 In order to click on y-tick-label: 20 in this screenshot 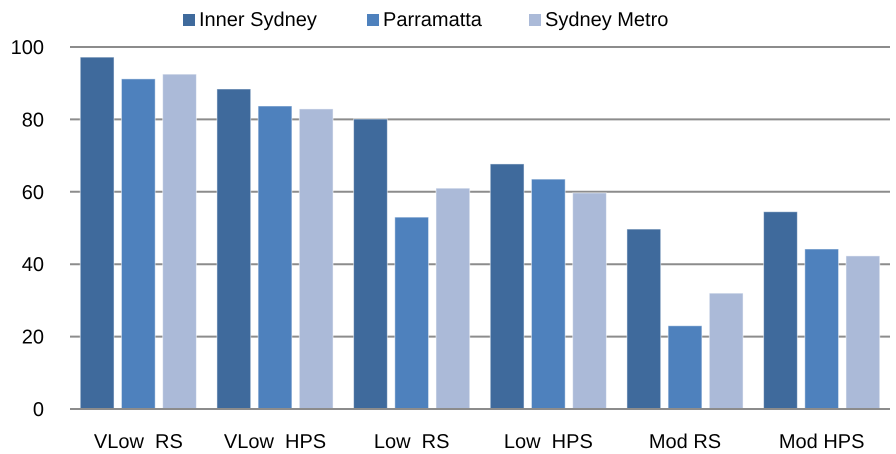, I will do `click(33, 337)`.